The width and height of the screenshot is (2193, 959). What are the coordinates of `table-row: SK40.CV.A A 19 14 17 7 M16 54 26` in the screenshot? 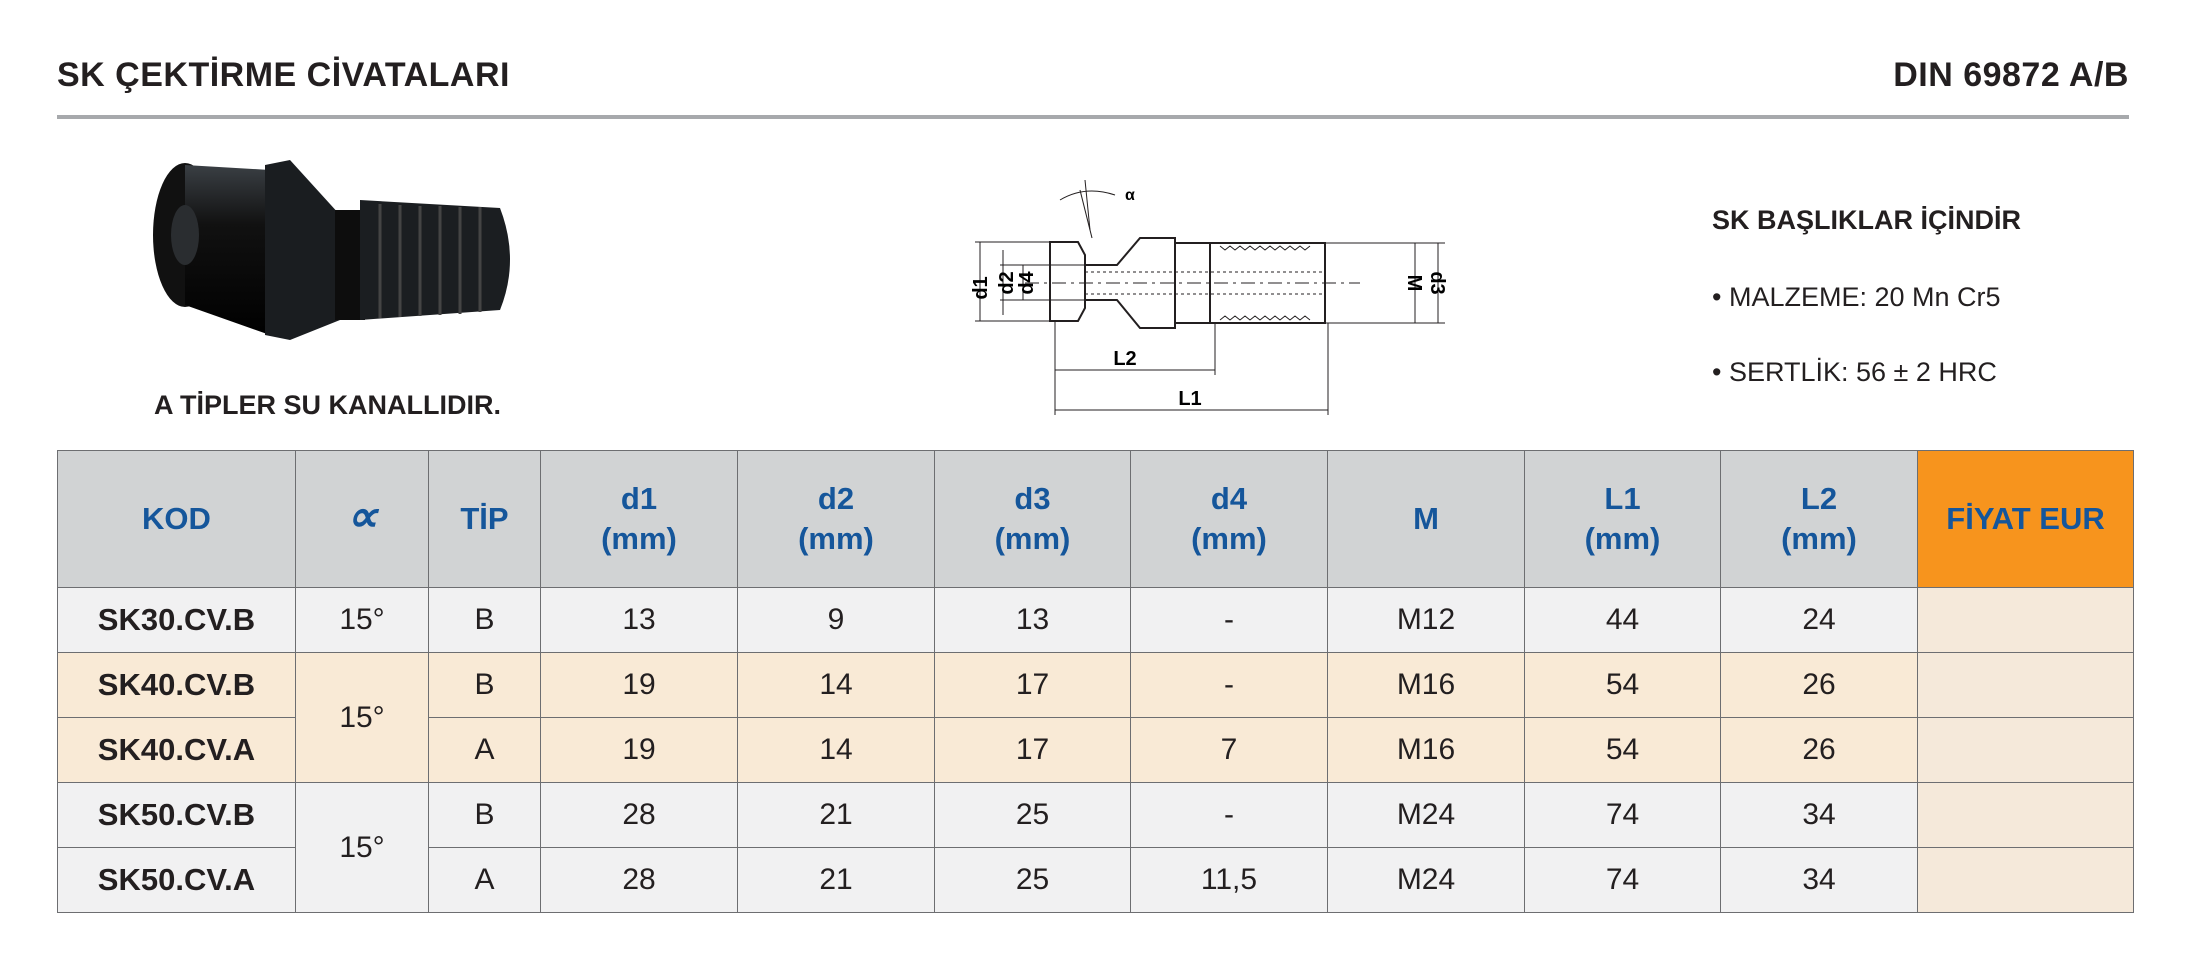 It's located at (1095, 750).